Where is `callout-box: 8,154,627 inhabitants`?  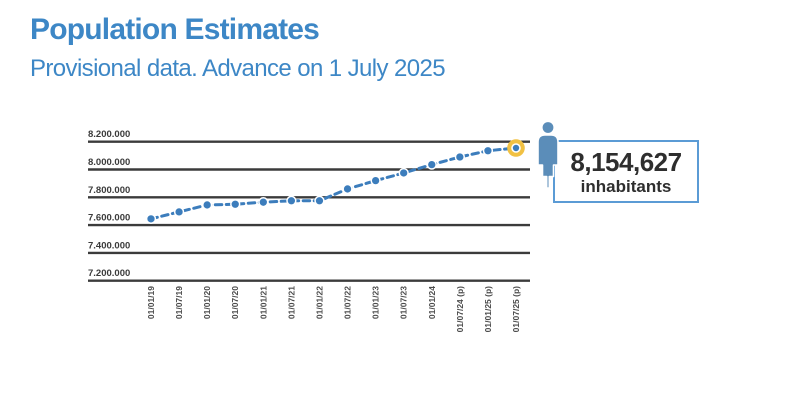 callout-box: 8,154,627 inhabitants is located at coordinates (626, 171).